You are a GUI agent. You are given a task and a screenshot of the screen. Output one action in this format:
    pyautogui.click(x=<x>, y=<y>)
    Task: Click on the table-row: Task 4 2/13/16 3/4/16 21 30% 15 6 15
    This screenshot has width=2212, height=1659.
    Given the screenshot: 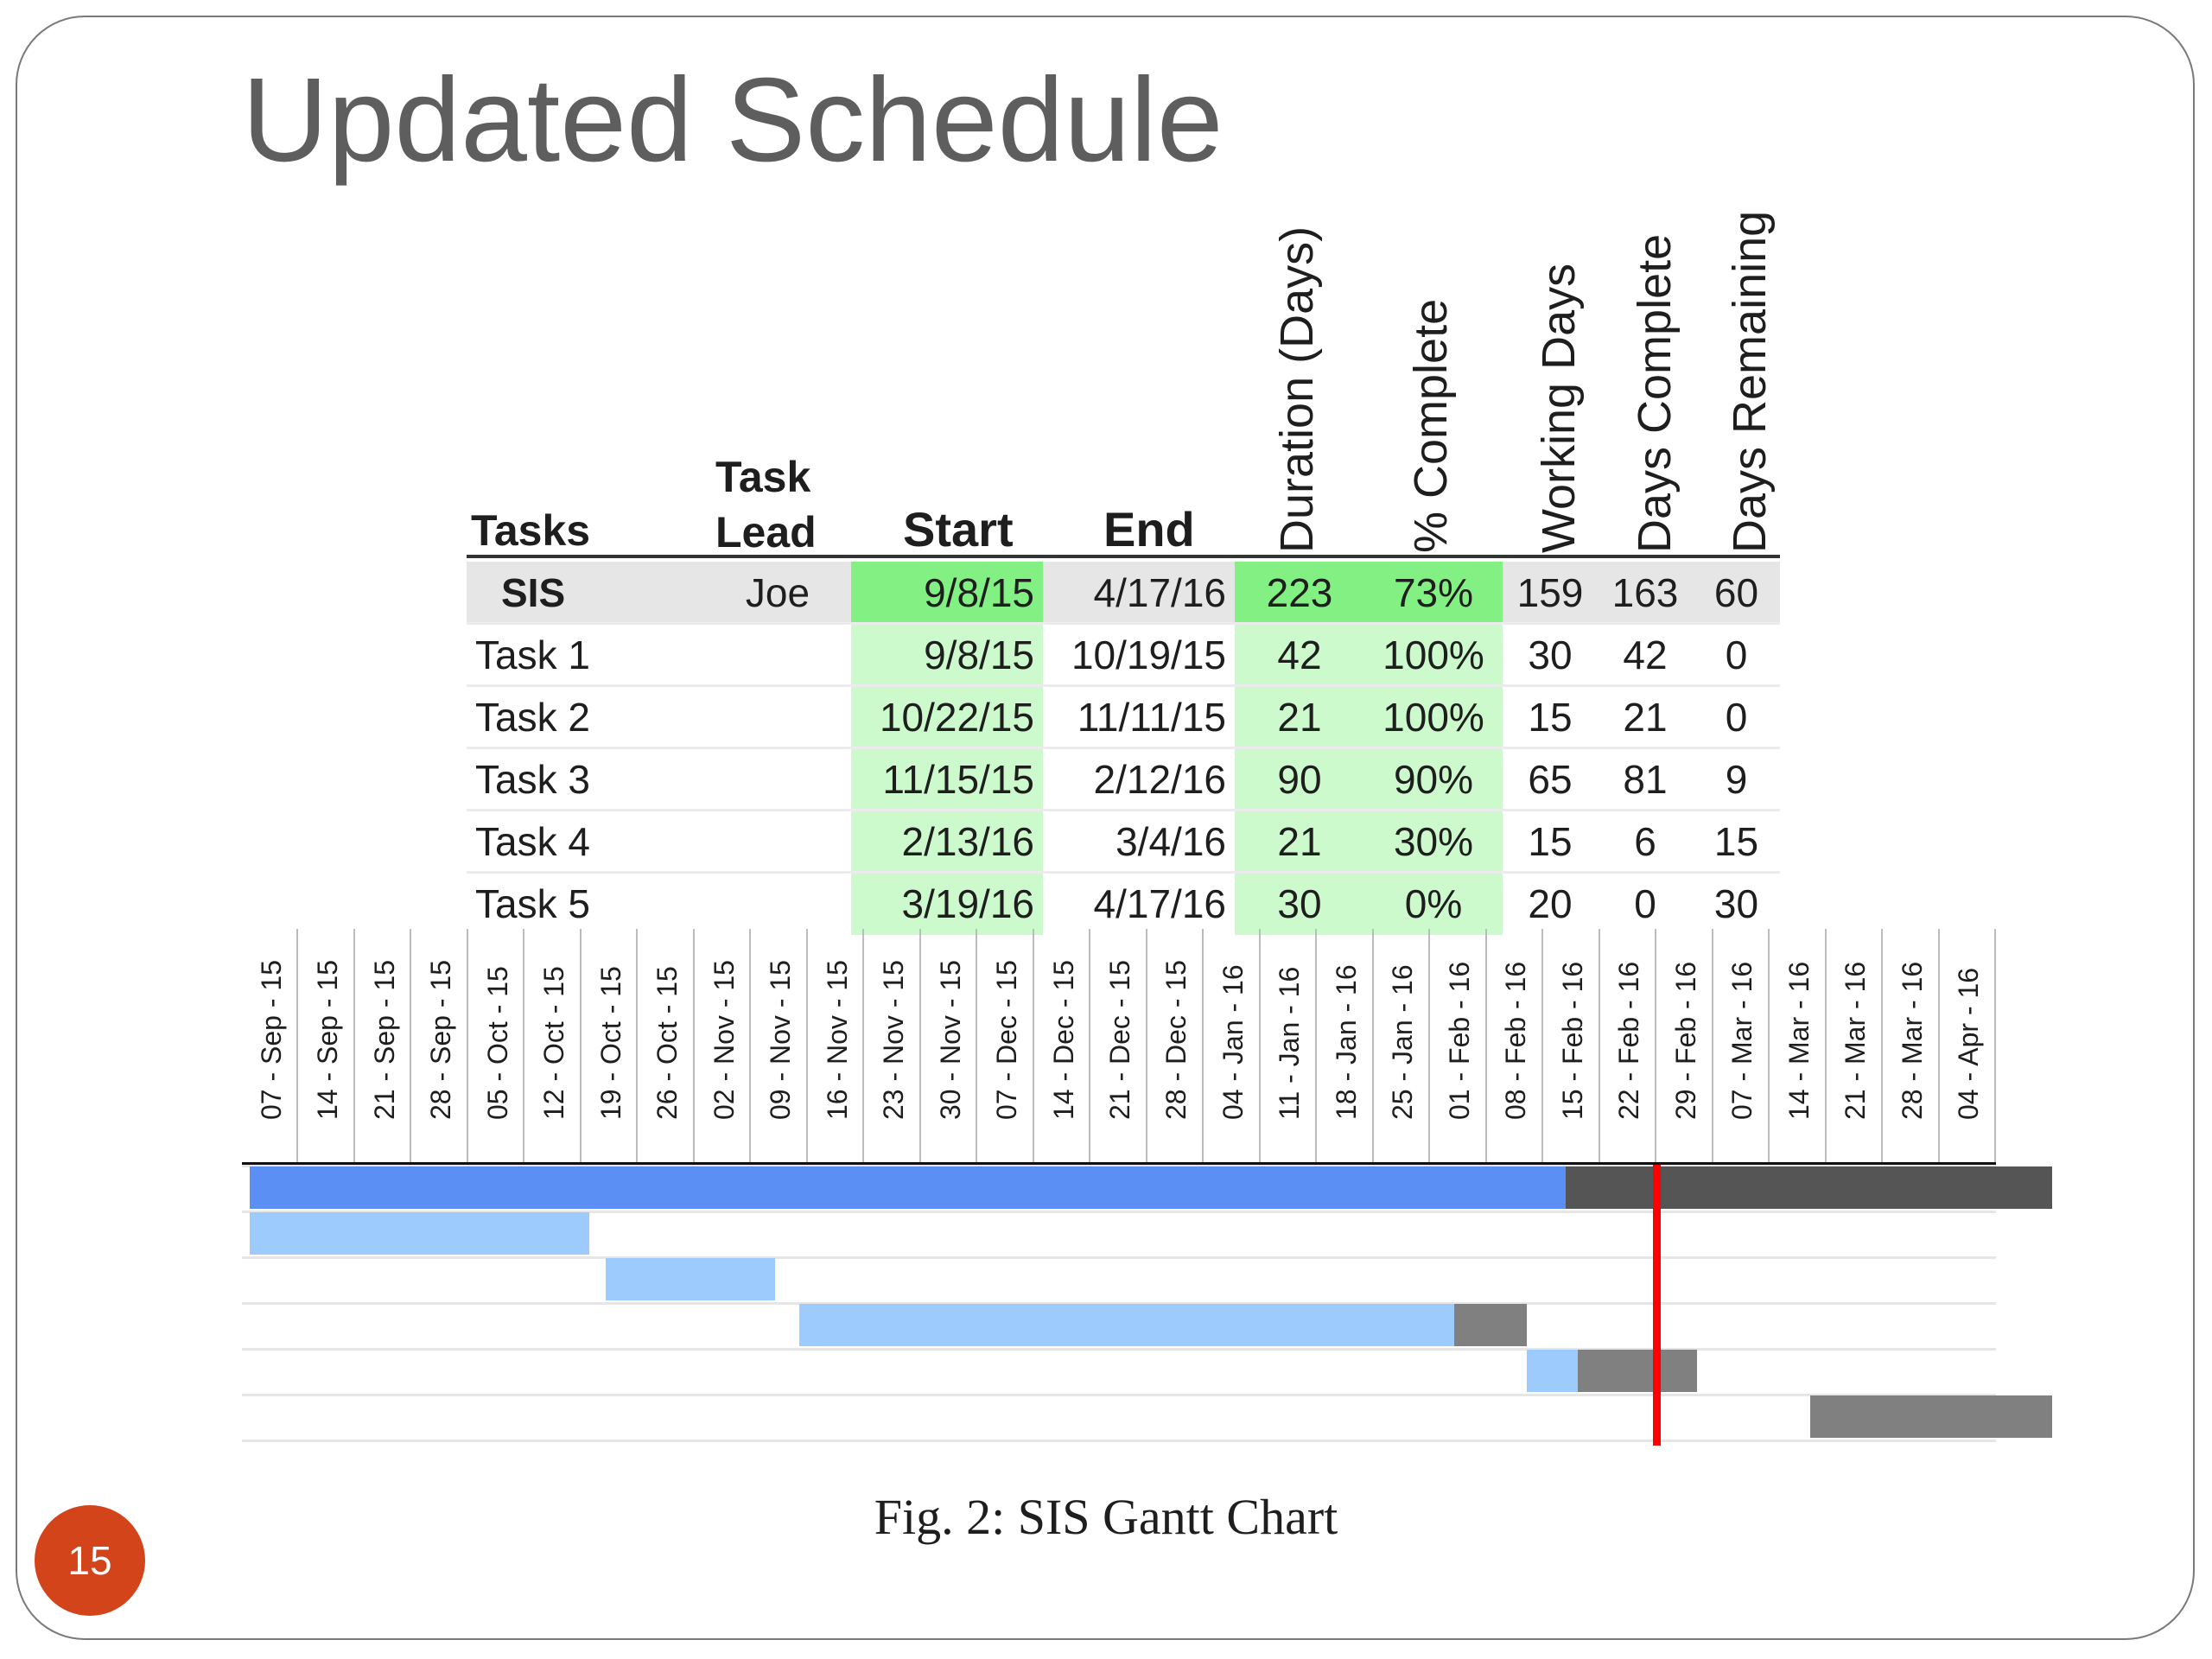 What is the action you would take?
    pyautogui.click(x=1123, y=841)
    